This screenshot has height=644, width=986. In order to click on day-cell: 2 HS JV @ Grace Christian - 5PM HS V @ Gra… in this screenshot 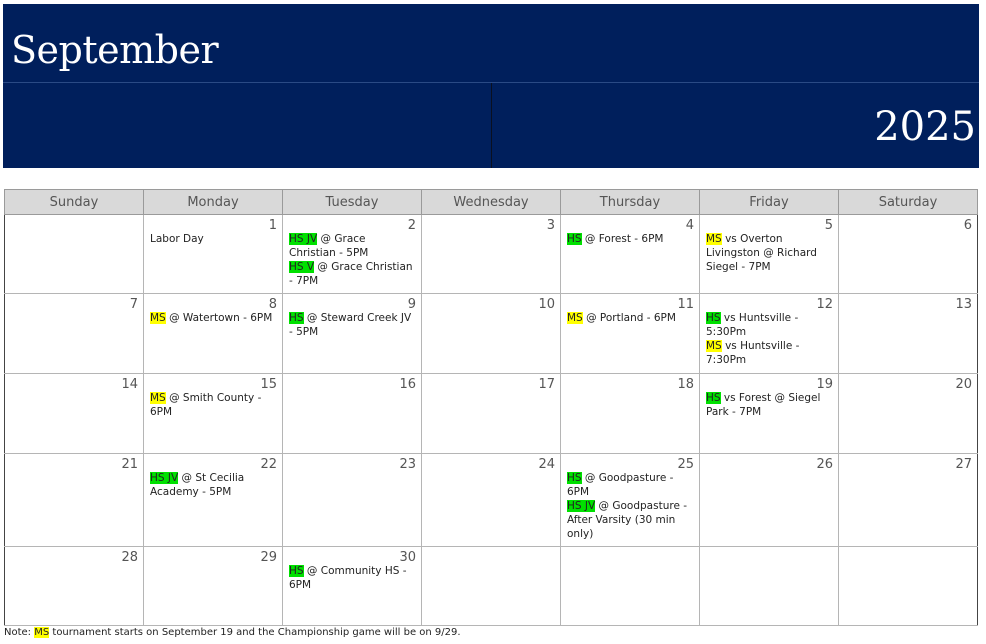, I will do `click(352, 254)`.